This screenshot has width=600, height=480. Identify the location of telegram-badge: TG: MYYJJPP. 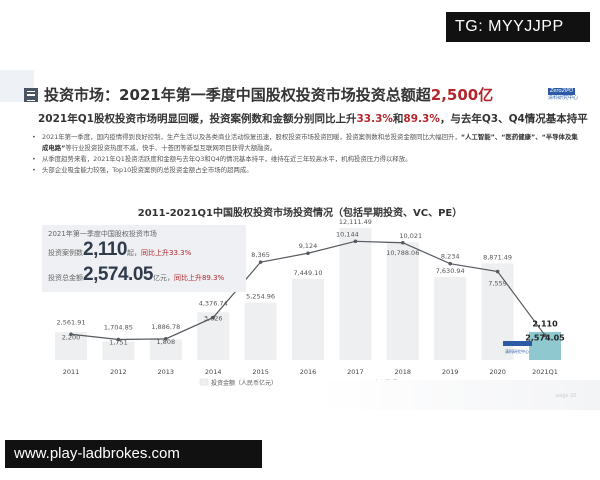
(518, 27).